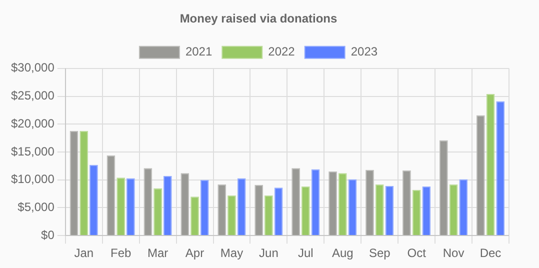 This screenshot has height=268, width=539. What do you see at coordinates (282, 51) in the screenshot?
I see `legend-label: 2022` at bounding box center [282, 51].